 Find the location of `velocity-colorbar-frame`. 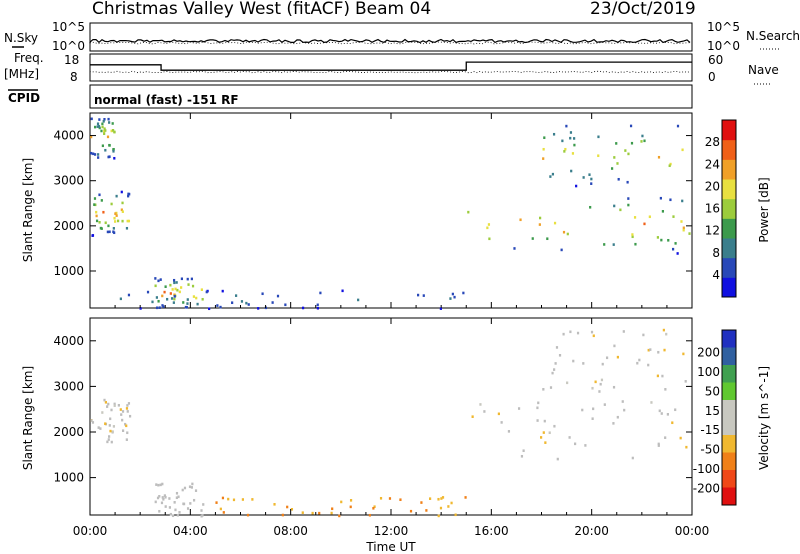

velocity-colorbar-frame is located at coordinates (729, 417).